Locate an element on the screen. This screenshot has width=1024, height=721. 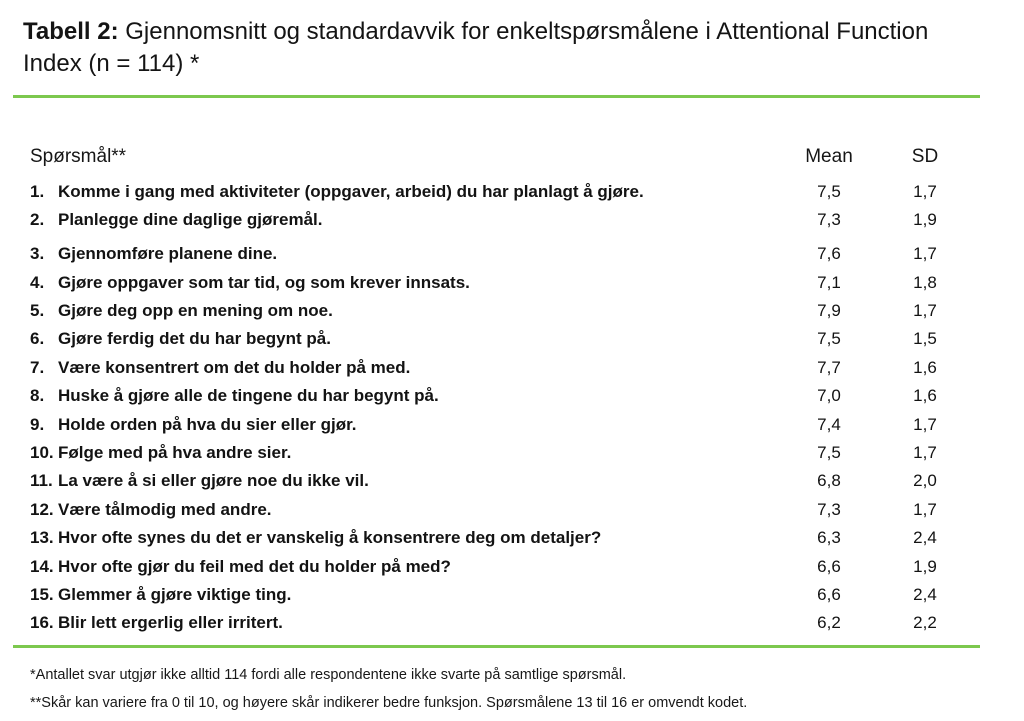
table-row: 12. Være tålmodig med andre. 7,3 1,7 is located at coordinates (497, 510).